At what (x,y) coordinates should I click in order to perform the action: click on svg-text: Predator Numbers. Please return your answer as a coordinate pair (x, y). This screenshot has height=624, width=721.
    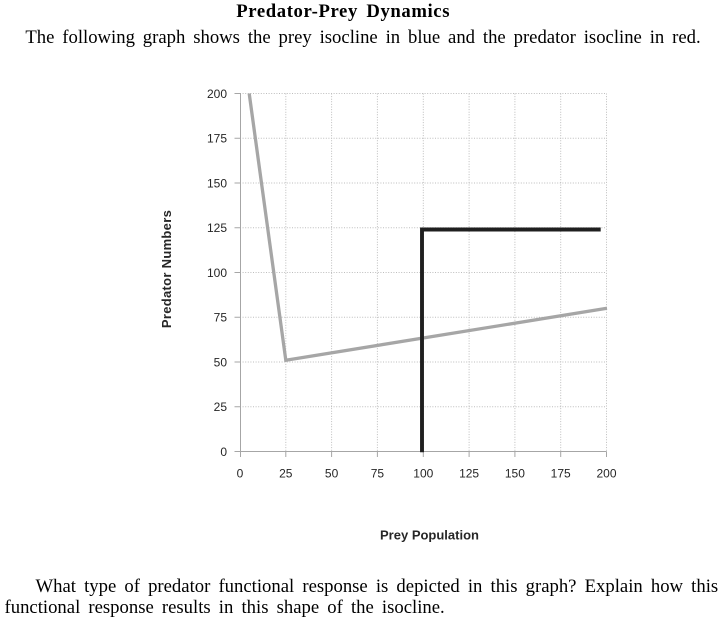
    Looking at the image, I should click on (166, 269).